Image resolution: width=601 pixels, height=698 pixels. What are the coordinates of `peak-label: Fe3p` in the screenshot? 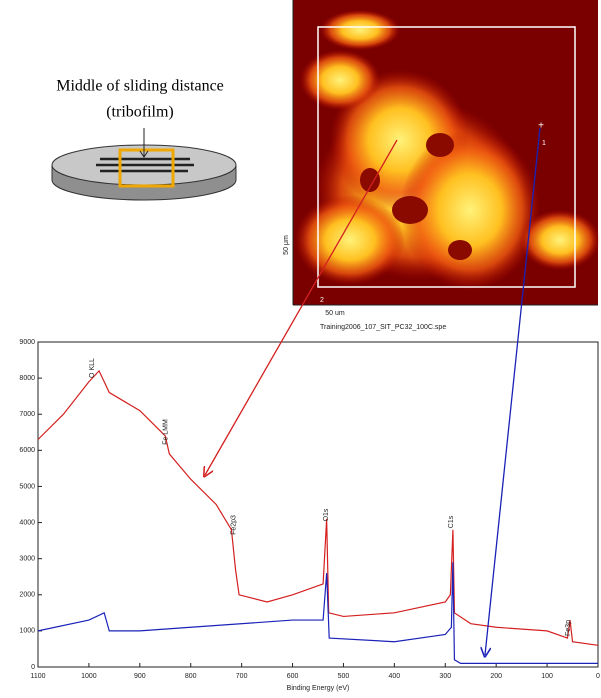 It's located at (568, 628).